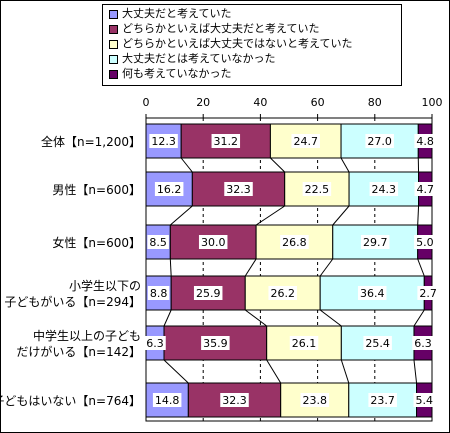  I want to click on legend-item-2: どちらかといえば大丈夫ではないと考えていた, so click(230, 44).